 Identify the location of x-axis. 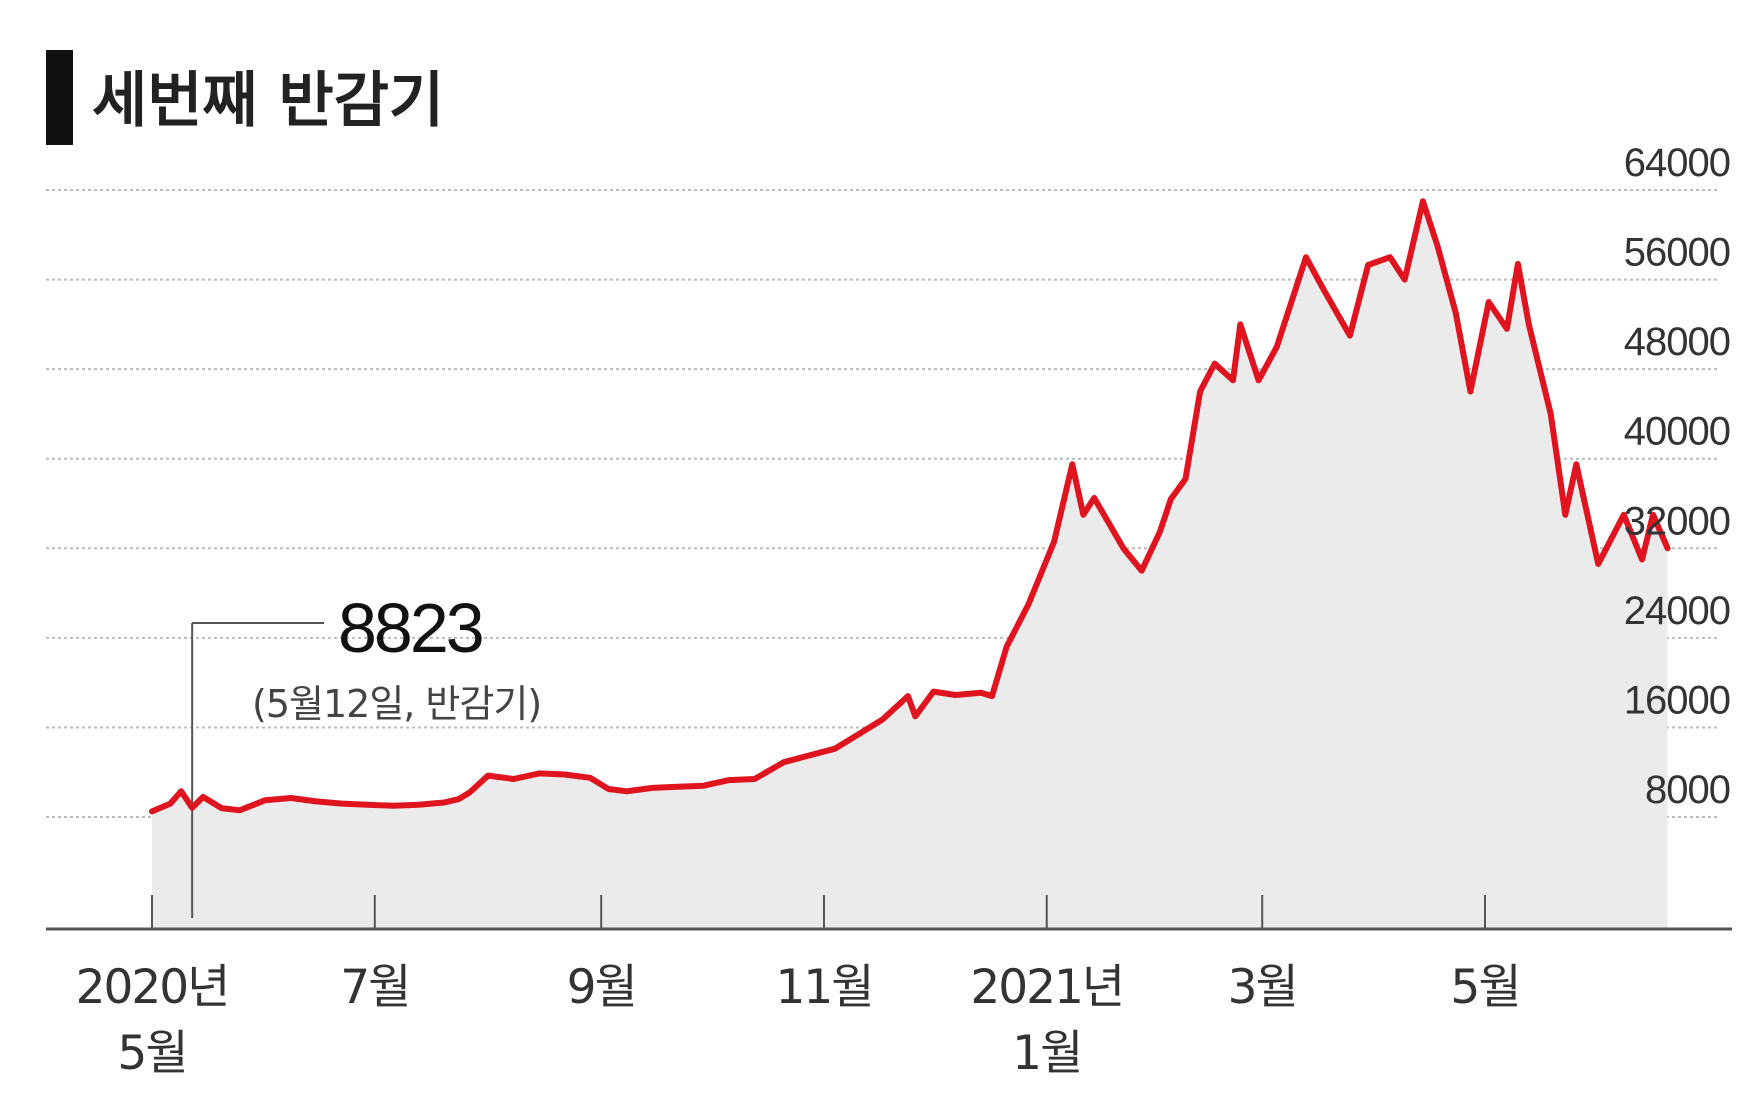
(889, 913).